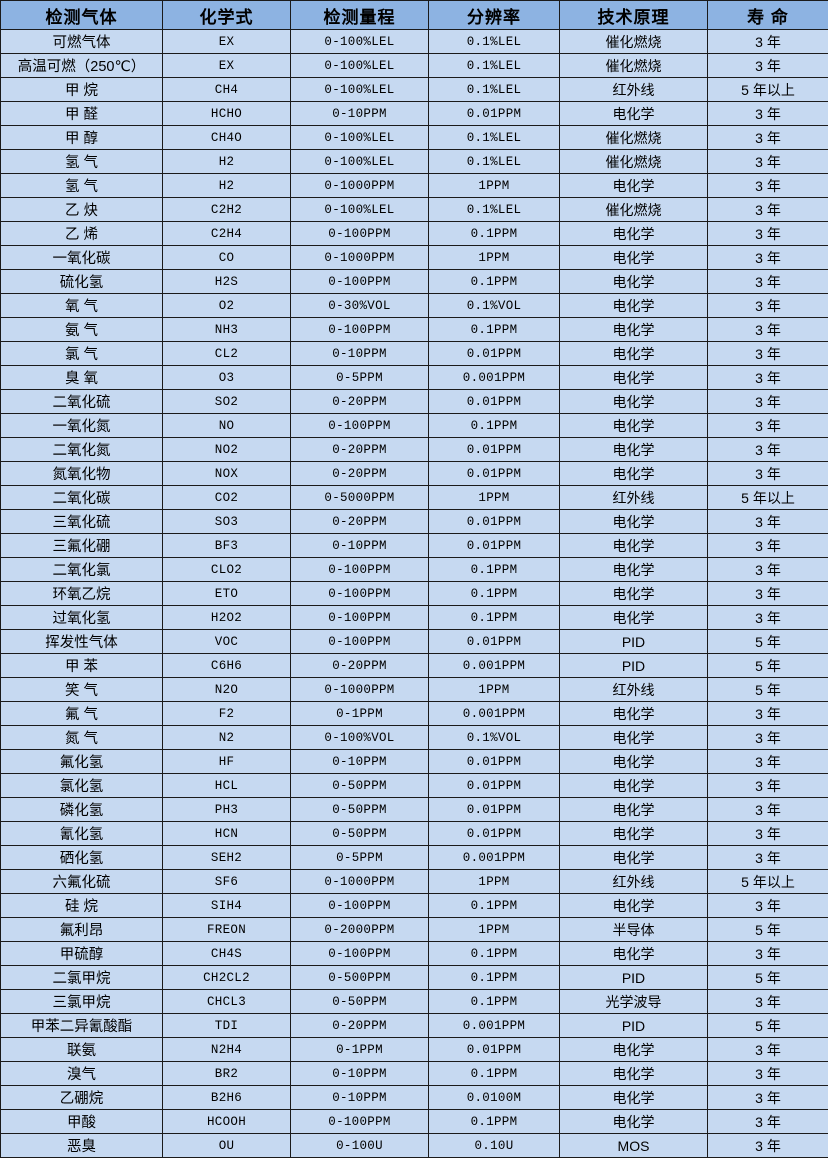 This screenshot has height=1158, width=828. Describe the element at coordinates (227, 1146) in the screenshot. I see `cell-formula: OU` at that location.